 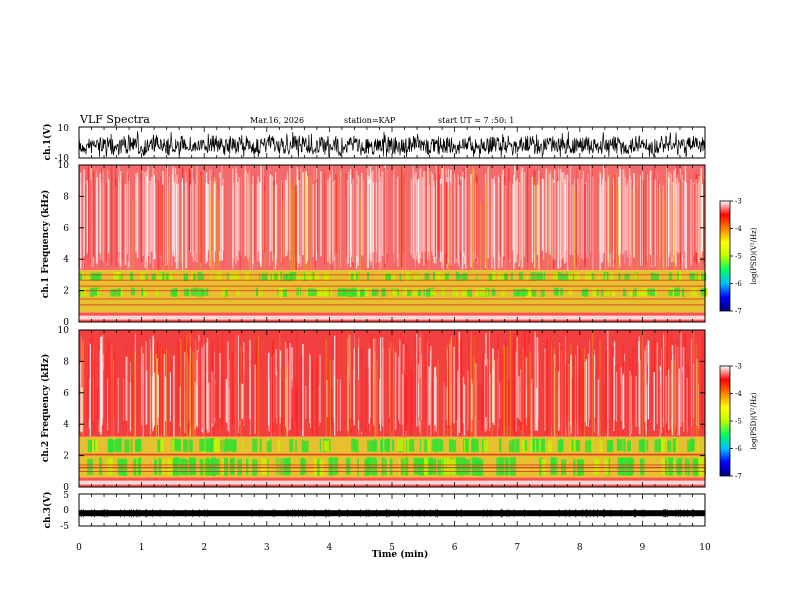 I want to click on freq-tick-label: 8, so click(x=66, y=197).